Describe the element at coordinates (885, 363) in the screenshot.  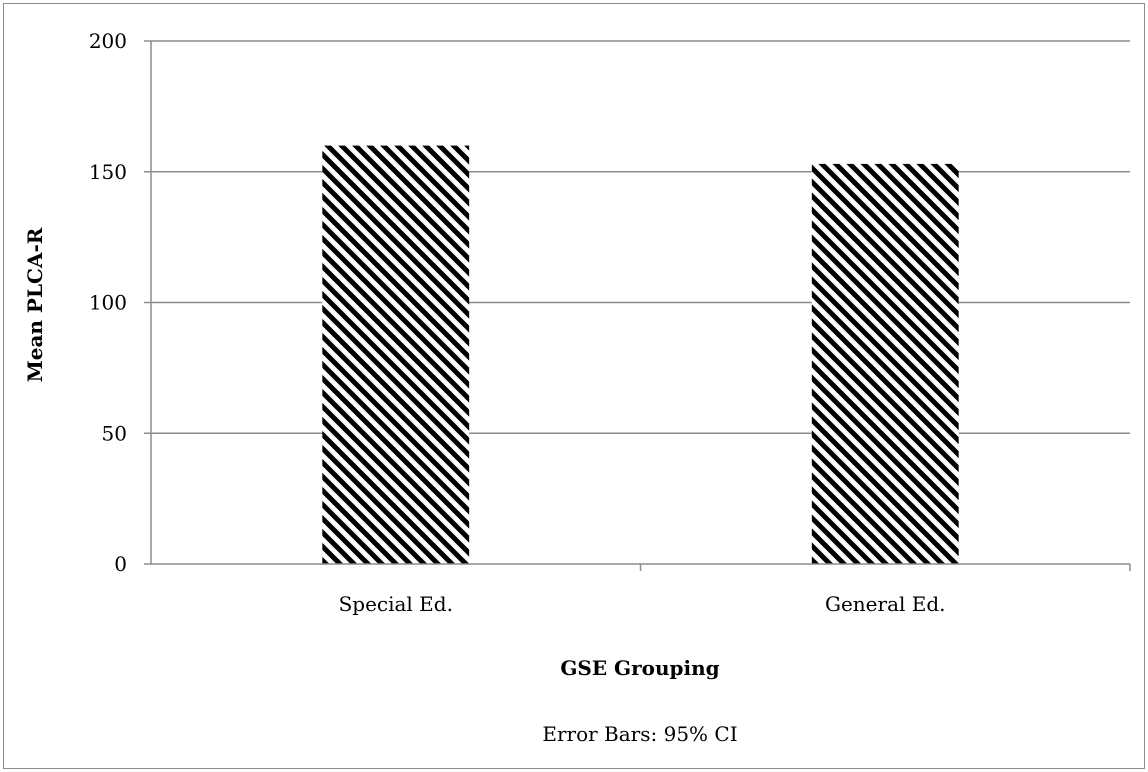
I see `bar-general-ed` at that location.